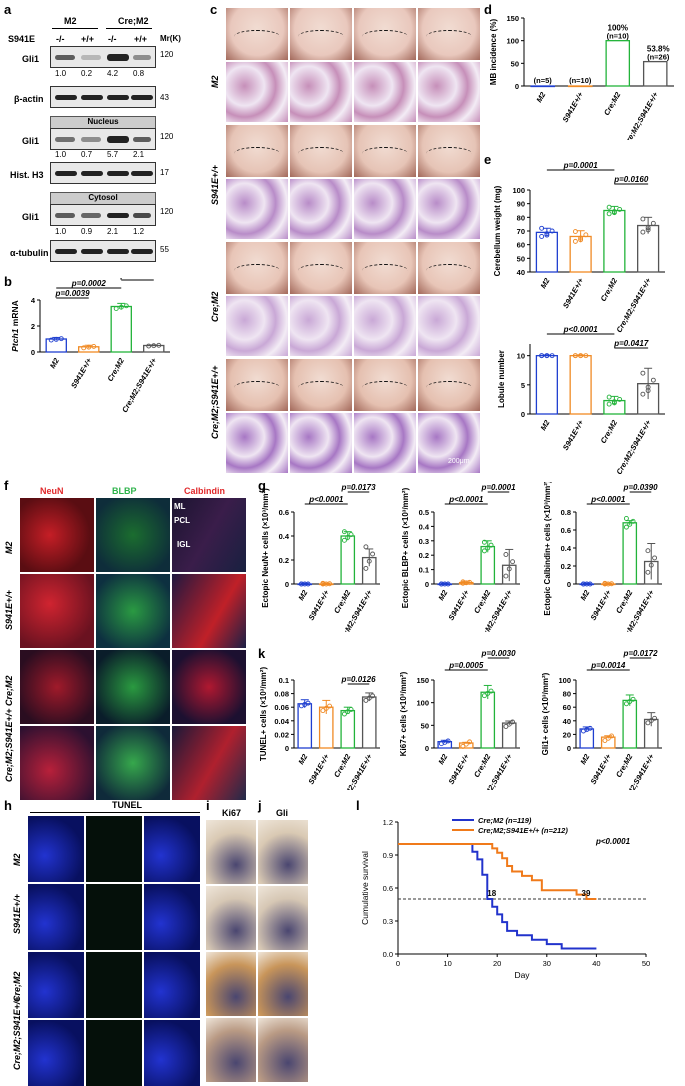  I want to click on y-tick-label: 0.1, so click(284, 680).